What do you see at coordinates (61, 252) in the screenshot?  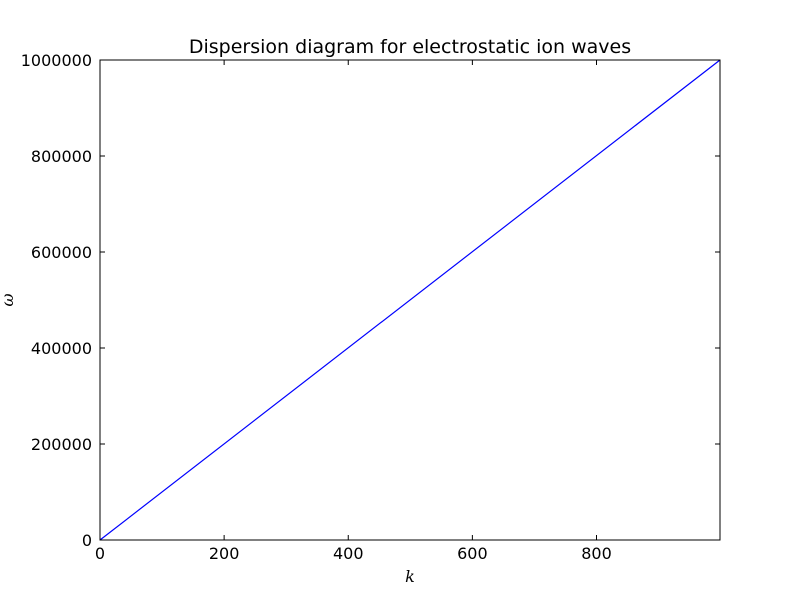 I see `y-tick-label-600000: 600000` at bounding box center [61, 252].